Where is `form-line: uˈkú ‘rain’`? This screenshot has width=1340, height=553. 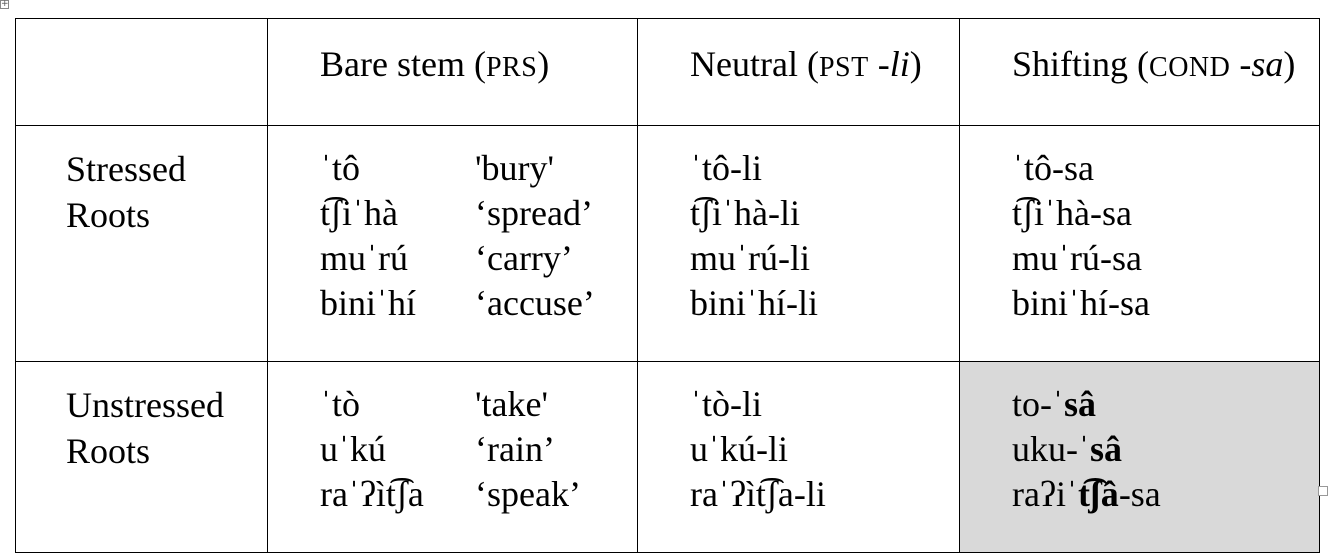 form-line: uˈkú ‘rain’ is located at coordinates (437, 449).